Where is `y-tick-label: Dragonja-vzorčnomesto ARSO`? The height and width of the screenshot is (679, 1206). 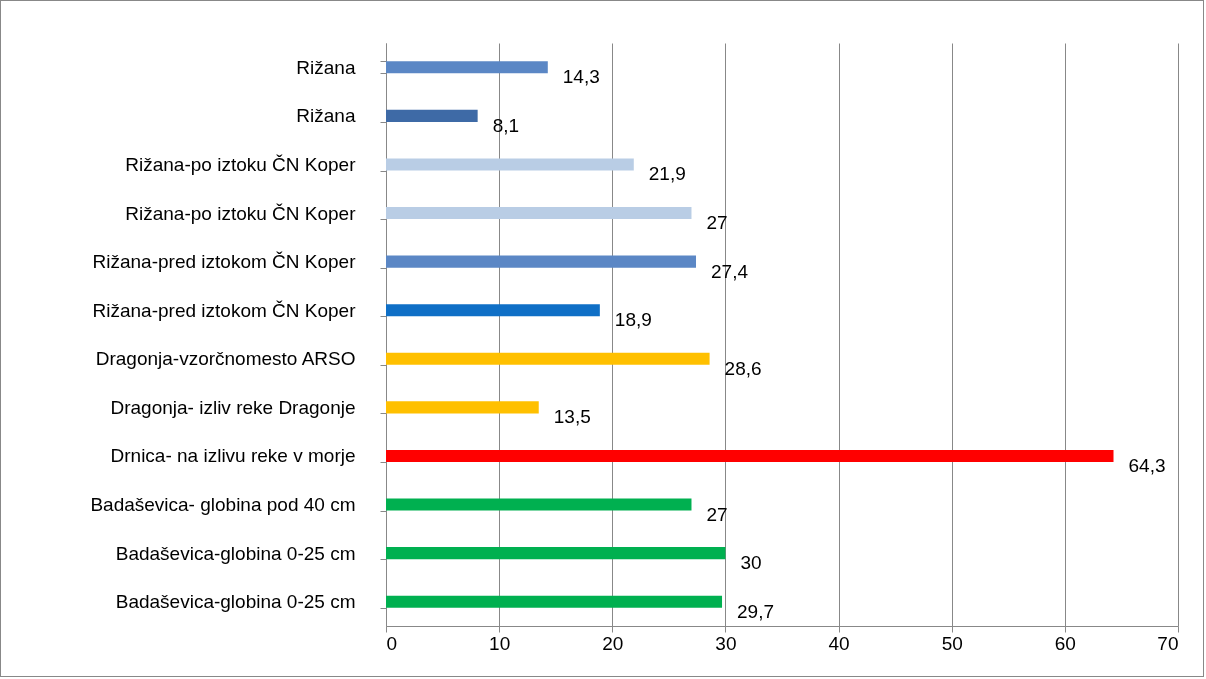
y-tick-label: Dragonja-vzorčnomesto ARSO is located at coordinates (225, 359).